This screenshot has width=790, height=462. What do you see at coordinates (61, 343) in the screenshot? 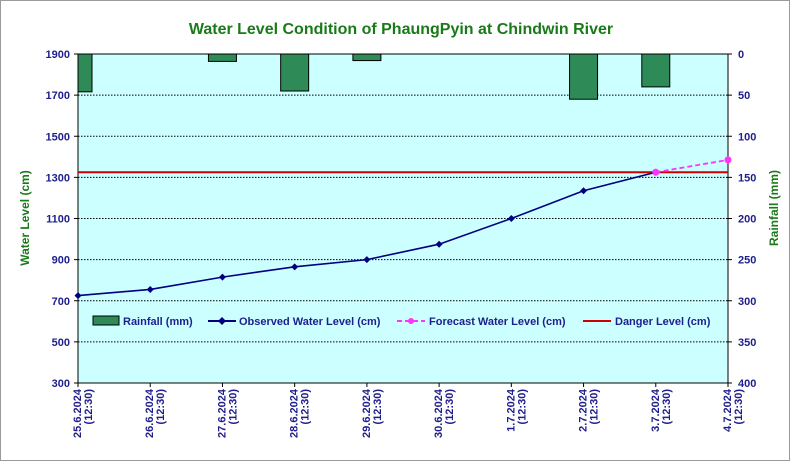
I see `left-tick-label: 500` at bounding box center [61, 343].